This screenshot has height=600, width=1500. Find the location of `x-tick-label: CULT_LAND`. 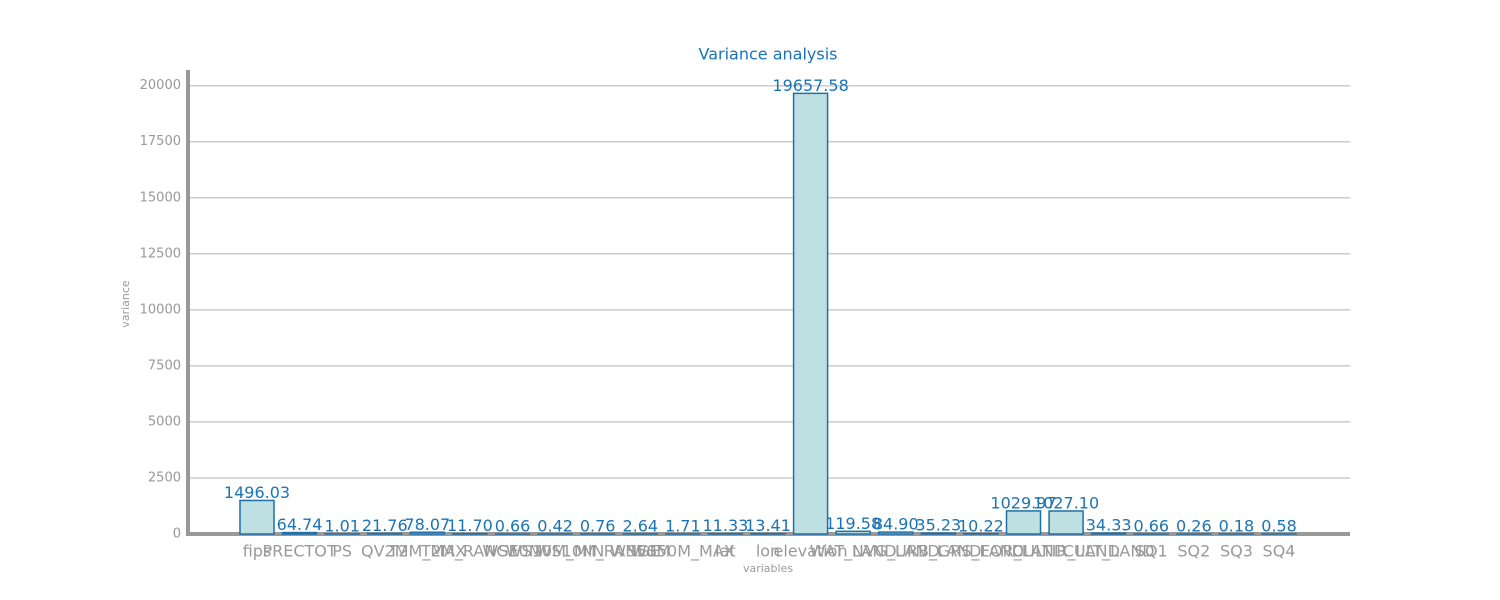

x-tick-label: CULT_LAND is located at coordinates (1109, 552).